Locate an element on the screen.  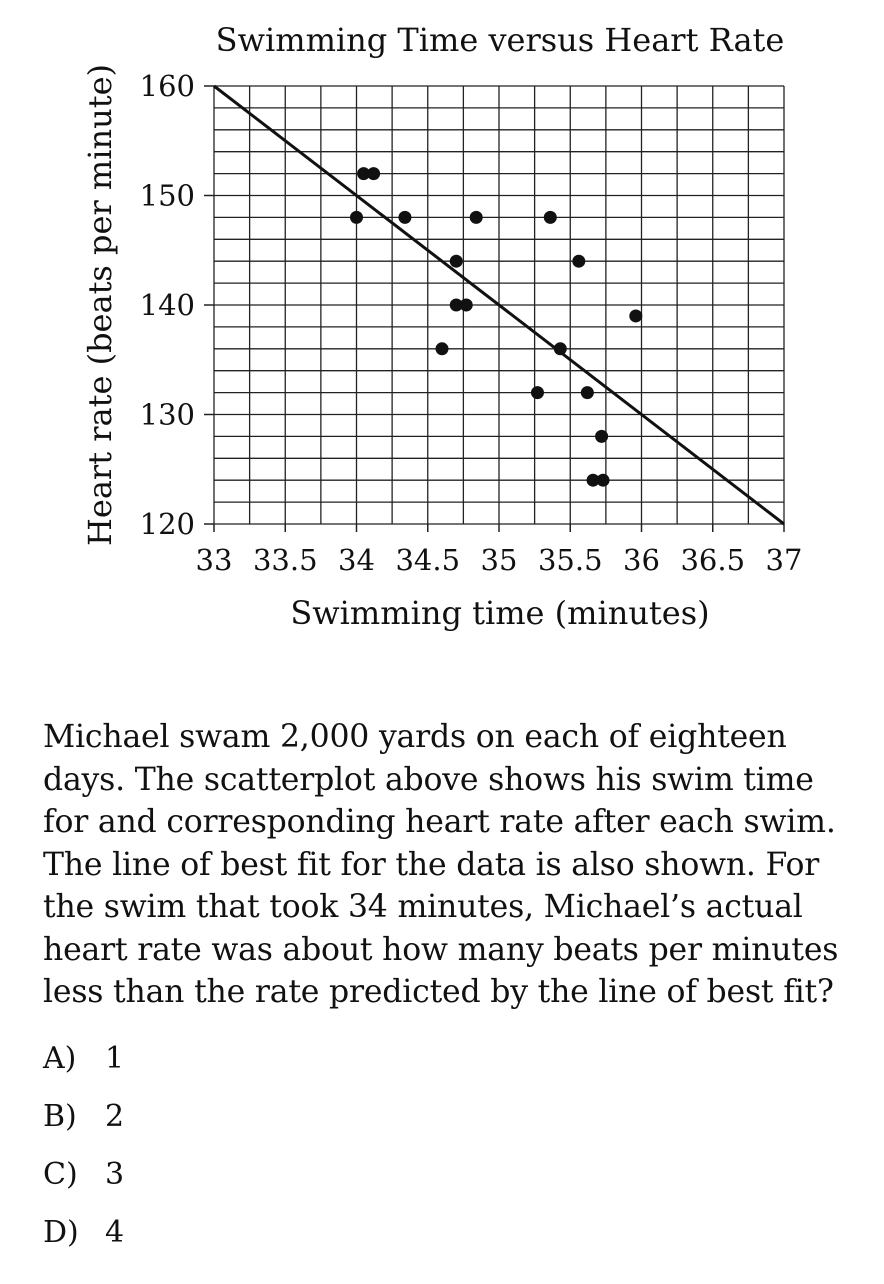
x-axis-label: Swimming time (minutes) is located at coordinates (499, 613).